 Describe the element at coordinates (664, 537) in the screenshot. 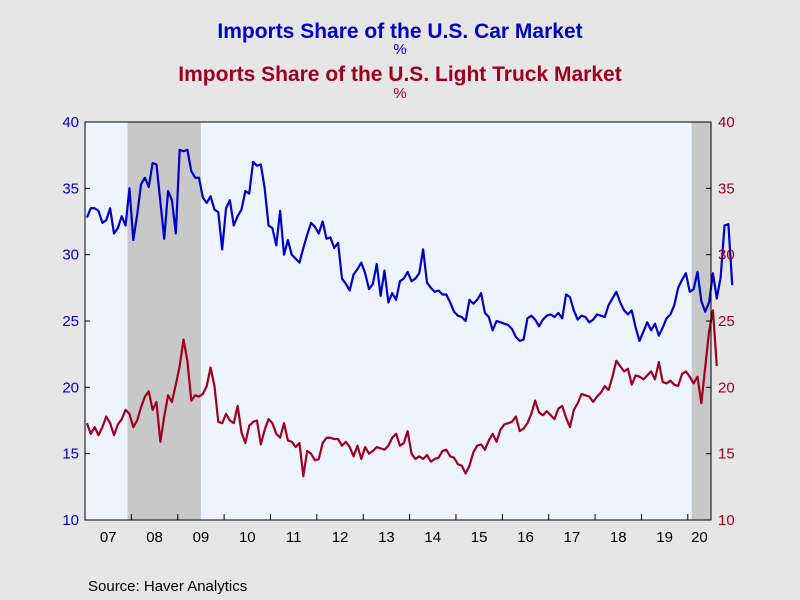

I see `x-tick-label: 19` at that location.